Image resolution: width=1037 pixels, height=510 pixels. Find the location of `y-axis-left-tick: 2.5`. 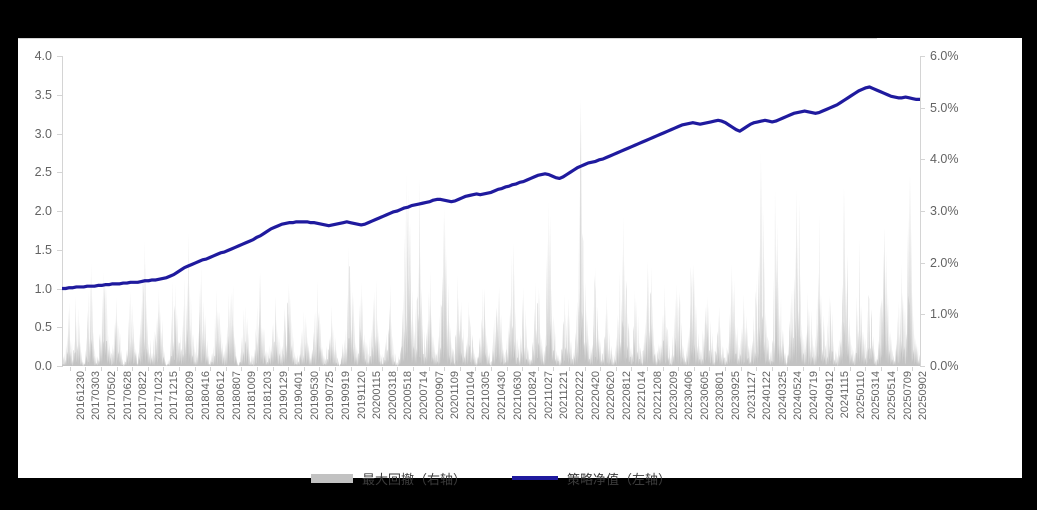

y-axis-left-tick: 2.5 is located at coordinates (43, 172).